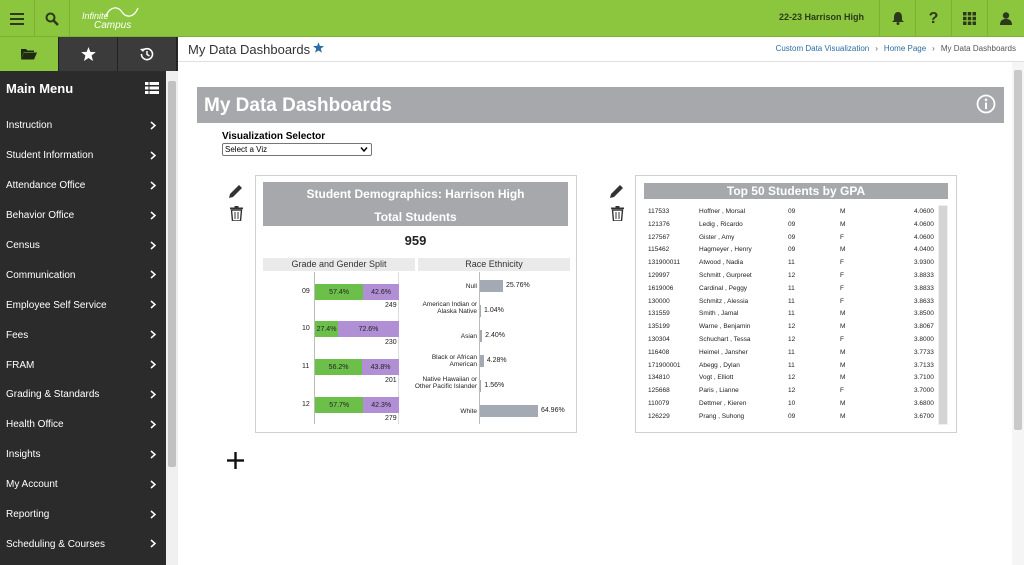 This screenshot has width=1024, height=565. What do you see at coordinates (659, 327) in the screenshot?
I see `gpa-cell-id: 135199` at bounding box center [659, 327].